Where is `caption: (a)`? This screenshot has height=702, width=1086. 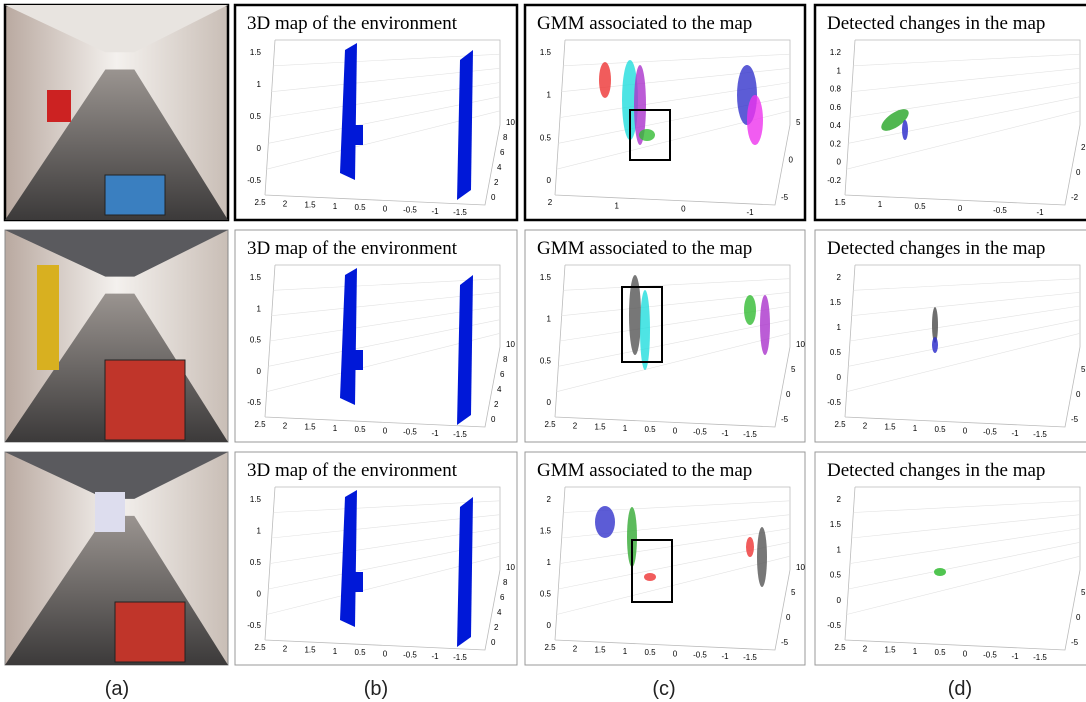 caption: (a) is located at coordinates (117, 689).